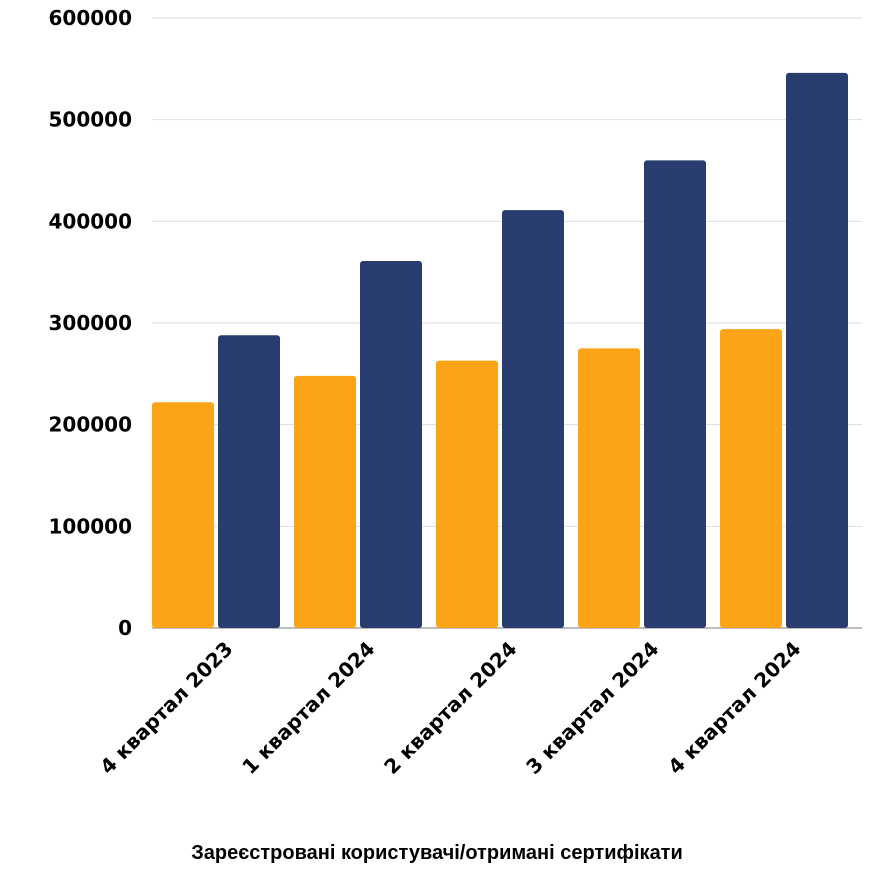  What do you see at coordinates (91, 425) in the screenshot?
I see `y-tick-label: 200000` at bounding box center [91, 425].